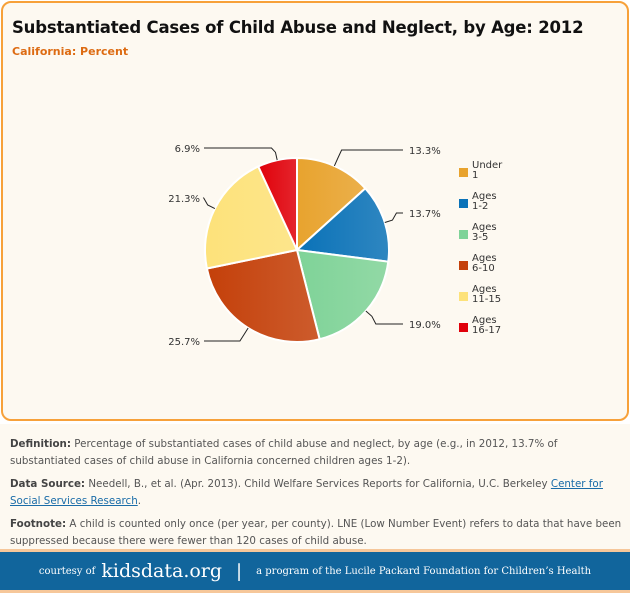  What do you see at coordinates (184, 342) in the screenshot?
I see `data-label-3: 25.7%` at bounding box center [184, 342].